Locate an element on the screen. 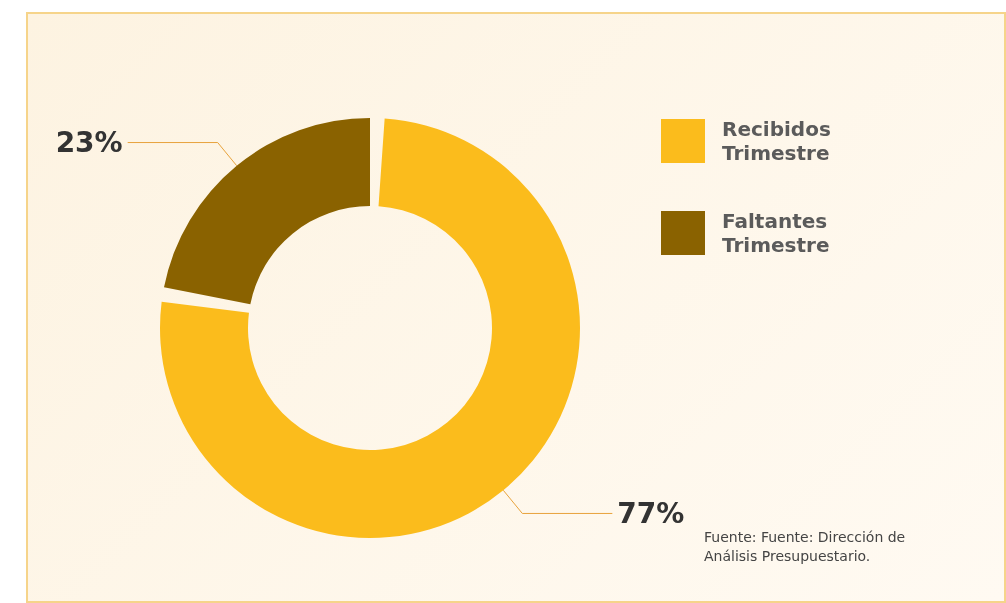 The width and height of the screenshot is (1006, 603). legend-label: Faltantes Trimestre is located at coordinates (778, 233).